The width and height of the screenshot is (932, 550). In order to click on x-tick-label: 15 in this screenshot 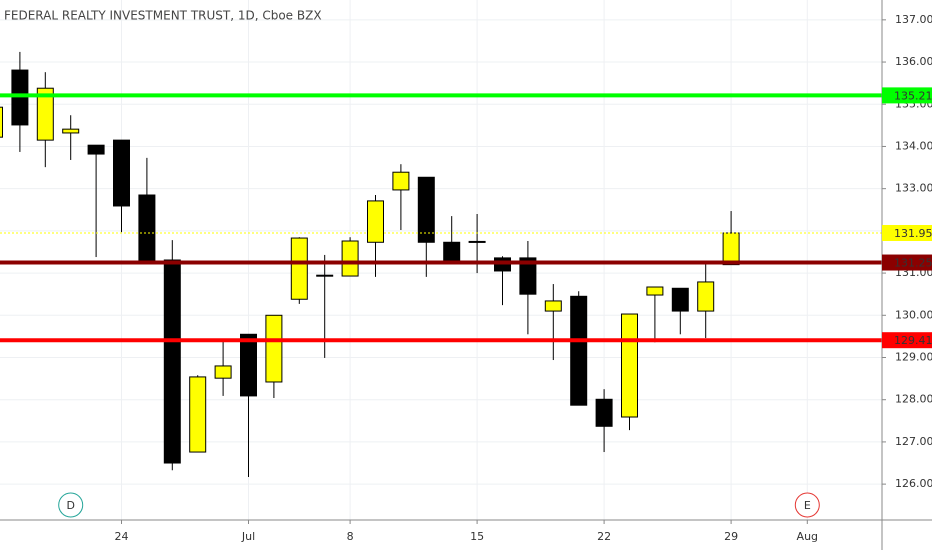, I will do `click(477, 536)`.